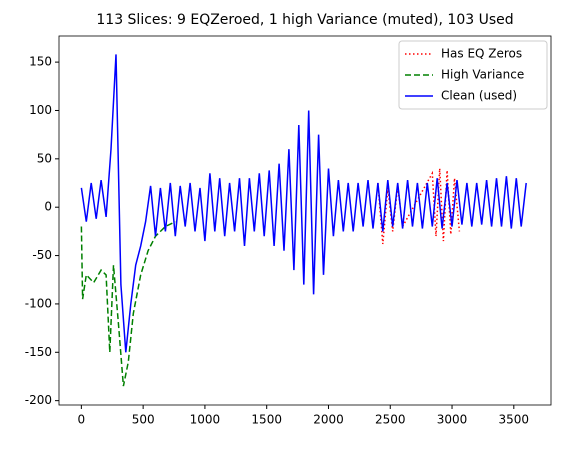  What do you see at coordinates (481, 54) in the screenshot?
I see `legend-label: Has EQ Zeros` at bounding box center [481, 54].